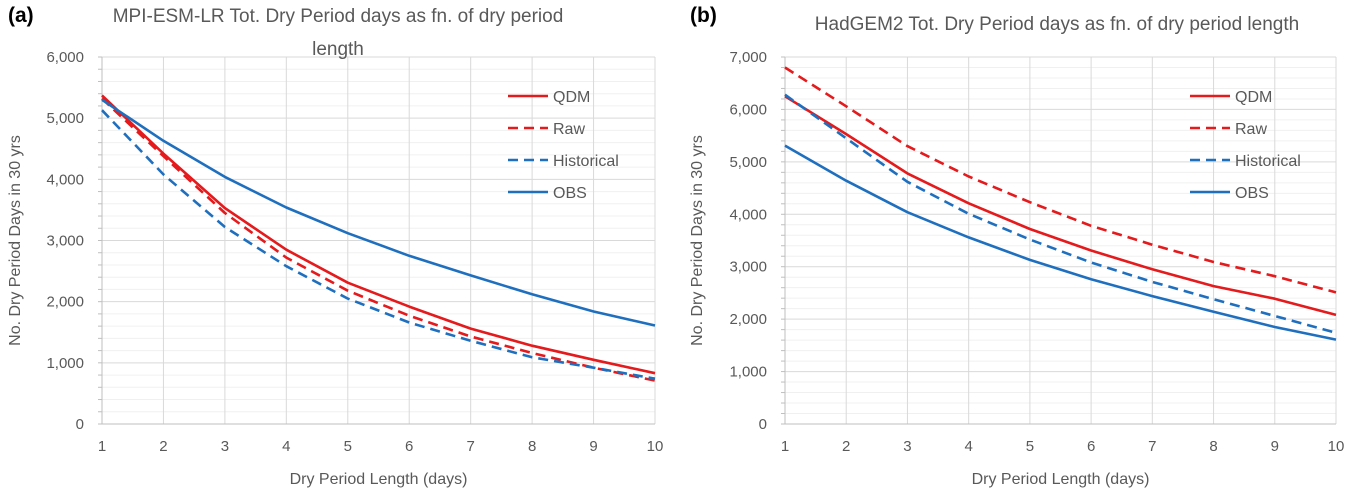  Describe the element at coordinates (748, 57) in the screenshot. I see `y-tick-label: 7,000` at that location.